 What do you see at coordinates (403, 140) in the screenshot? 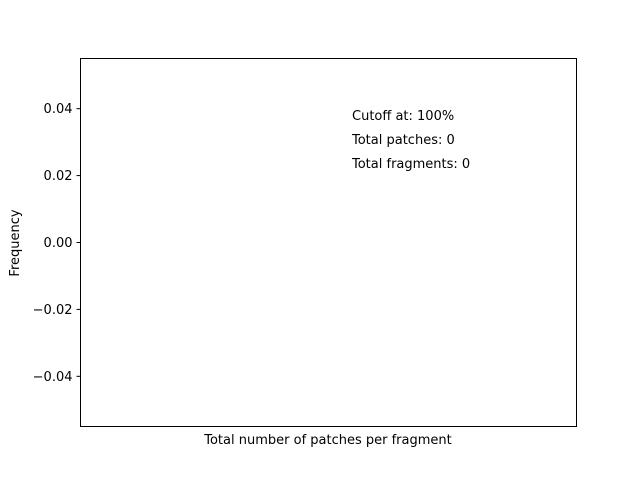
I see `stats-annotation-line: Total patches: 0` at bounding box center [403, 140].